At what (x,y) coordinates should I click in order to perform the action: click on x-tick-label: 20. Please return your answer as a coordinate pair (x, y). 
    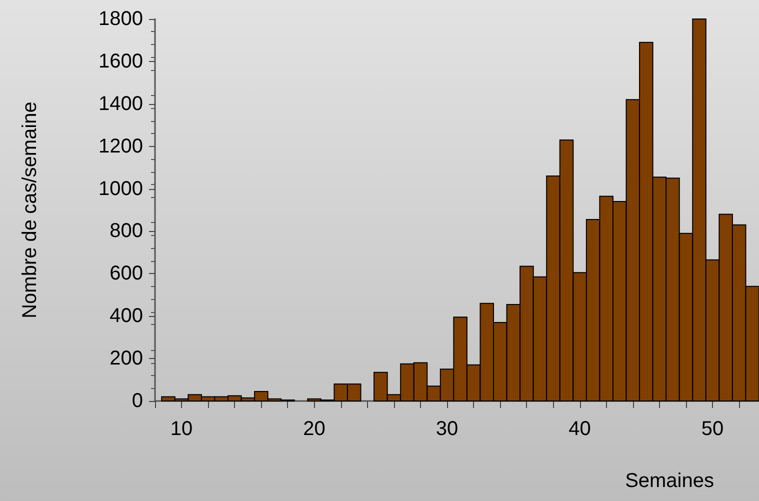
    Looking at the image, I should click on (314, 429).